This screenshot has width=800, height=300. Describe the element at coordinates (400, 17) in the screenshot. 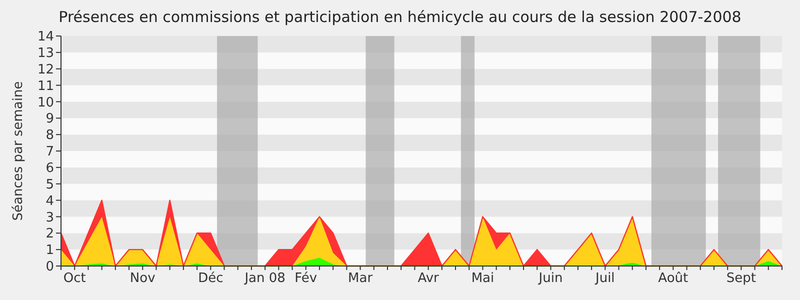

I see `chart-title: Présences en commissions et participation en hémicycle au cours de la session 2007-2008` at that location.